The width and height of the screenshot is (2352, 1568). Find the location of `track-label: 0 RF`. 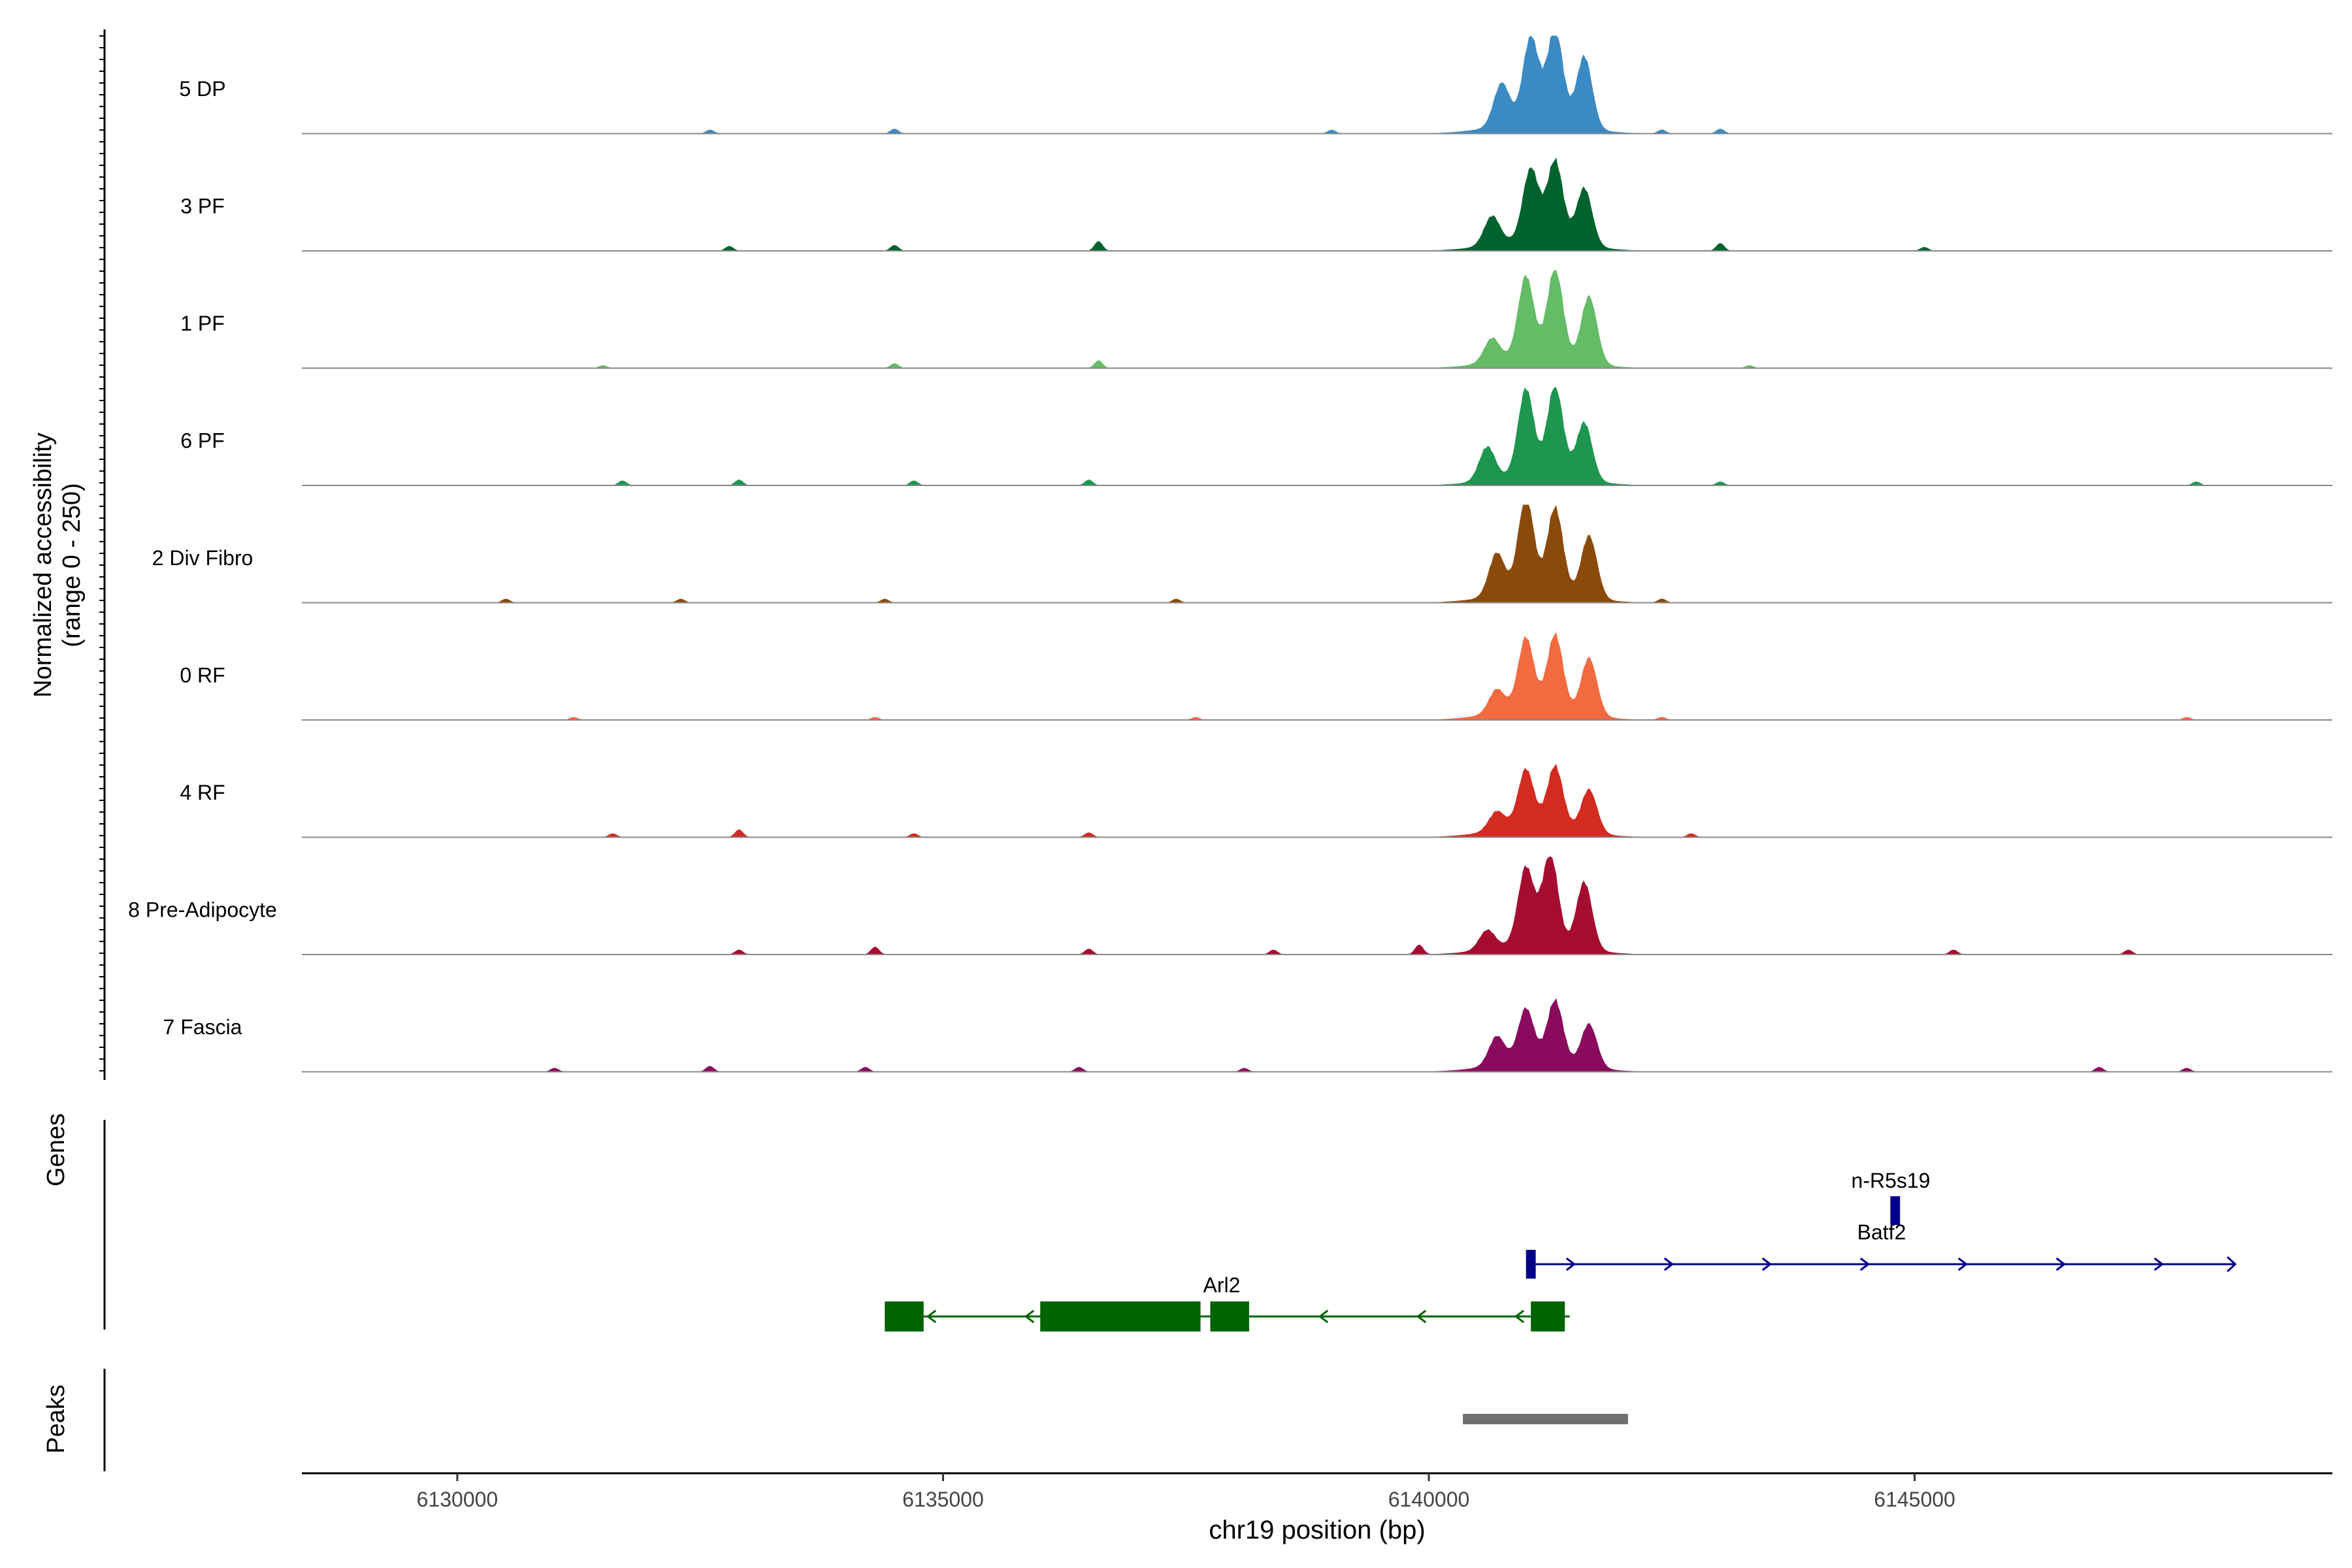

track-label: 0 RF is located at coordinates (202, 675).